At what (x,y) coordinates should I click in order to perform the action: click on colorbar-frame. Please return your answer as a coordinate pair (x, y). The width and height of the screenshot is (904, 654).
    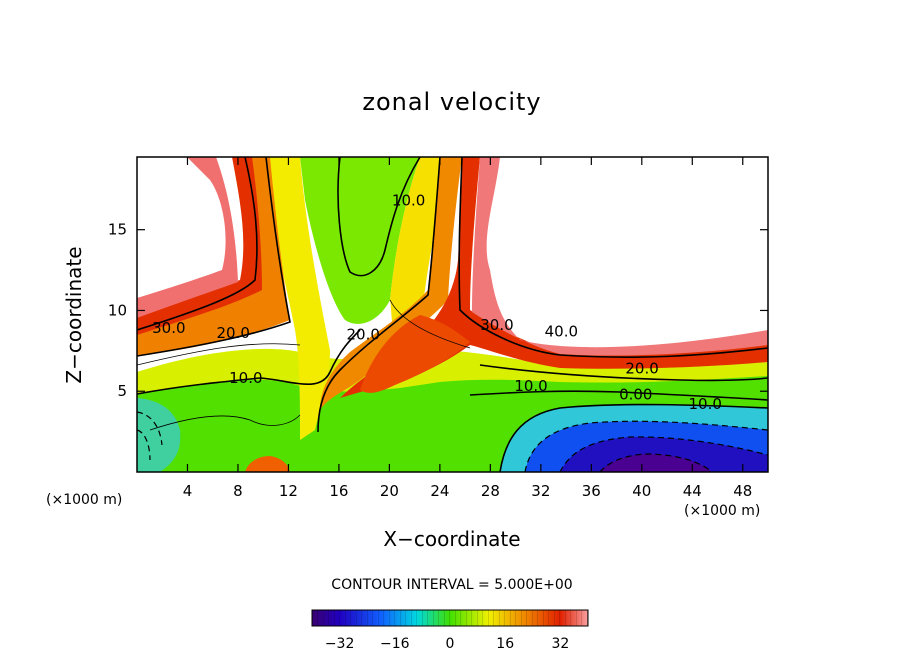
    Looking at the image, I should click on (450, 618).